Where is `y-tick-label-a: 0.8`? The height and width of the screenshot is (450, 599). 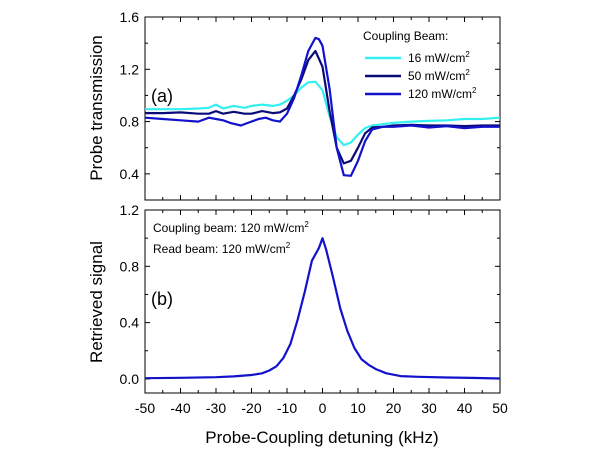
y-tick-label-a: 0.8 is located at coordinates (130, 122).